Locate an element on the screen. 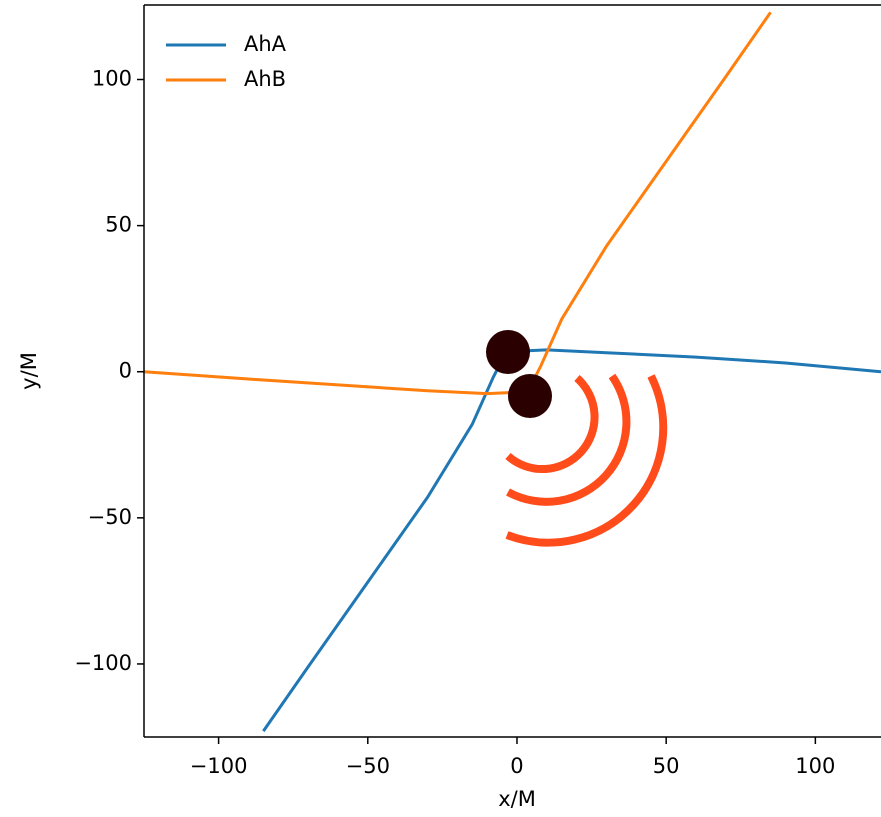  x-axis-label: x/M is located at coordinates (517, 799).